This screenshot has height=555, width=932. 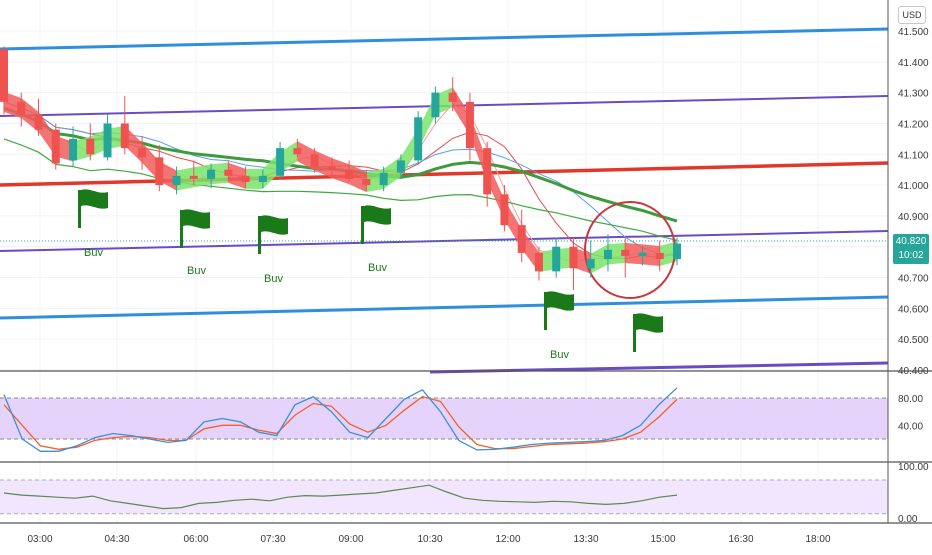 What do you see at coordinates (272, 539) in the screenshot?
I see `time-tick-label: 07:30` at bounding box center [272, 539].